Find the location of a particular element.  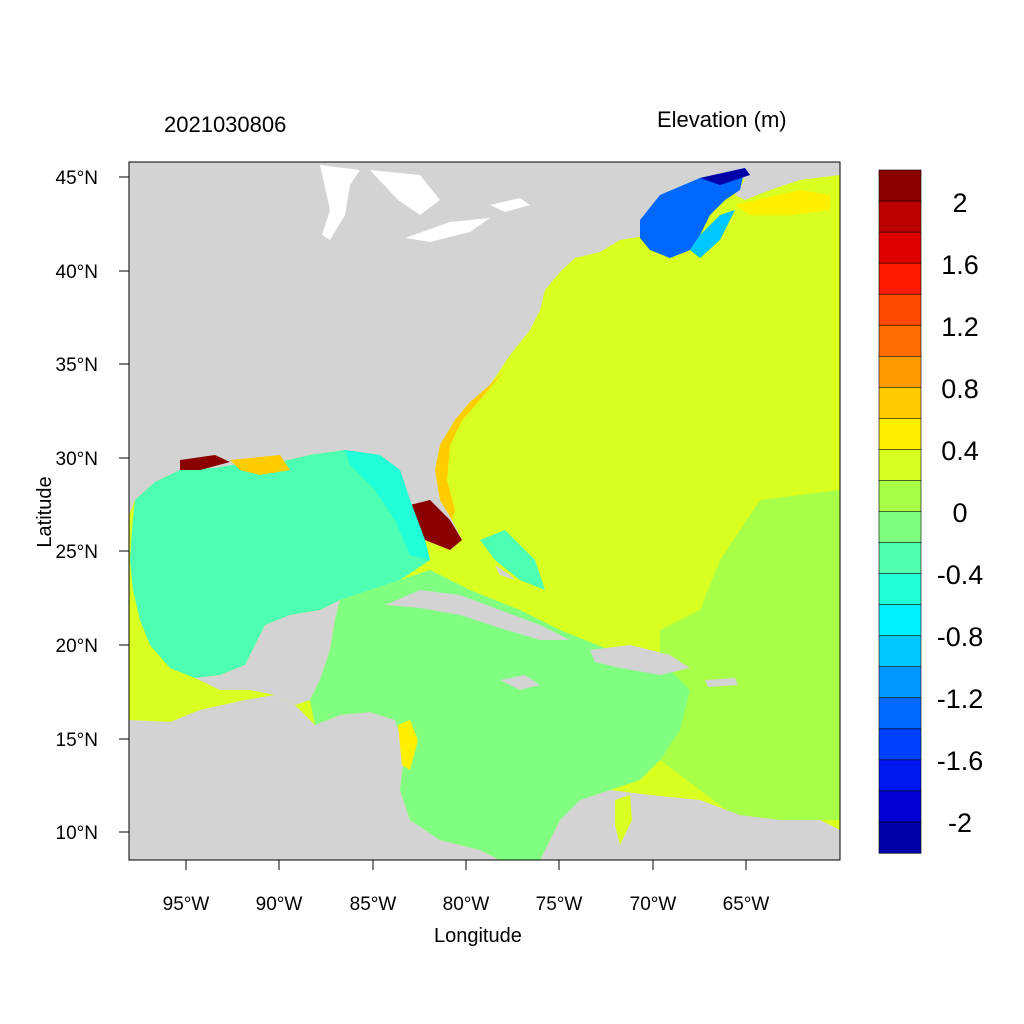

lon-tick-label: 95°W is located at coordinates (186, 904).